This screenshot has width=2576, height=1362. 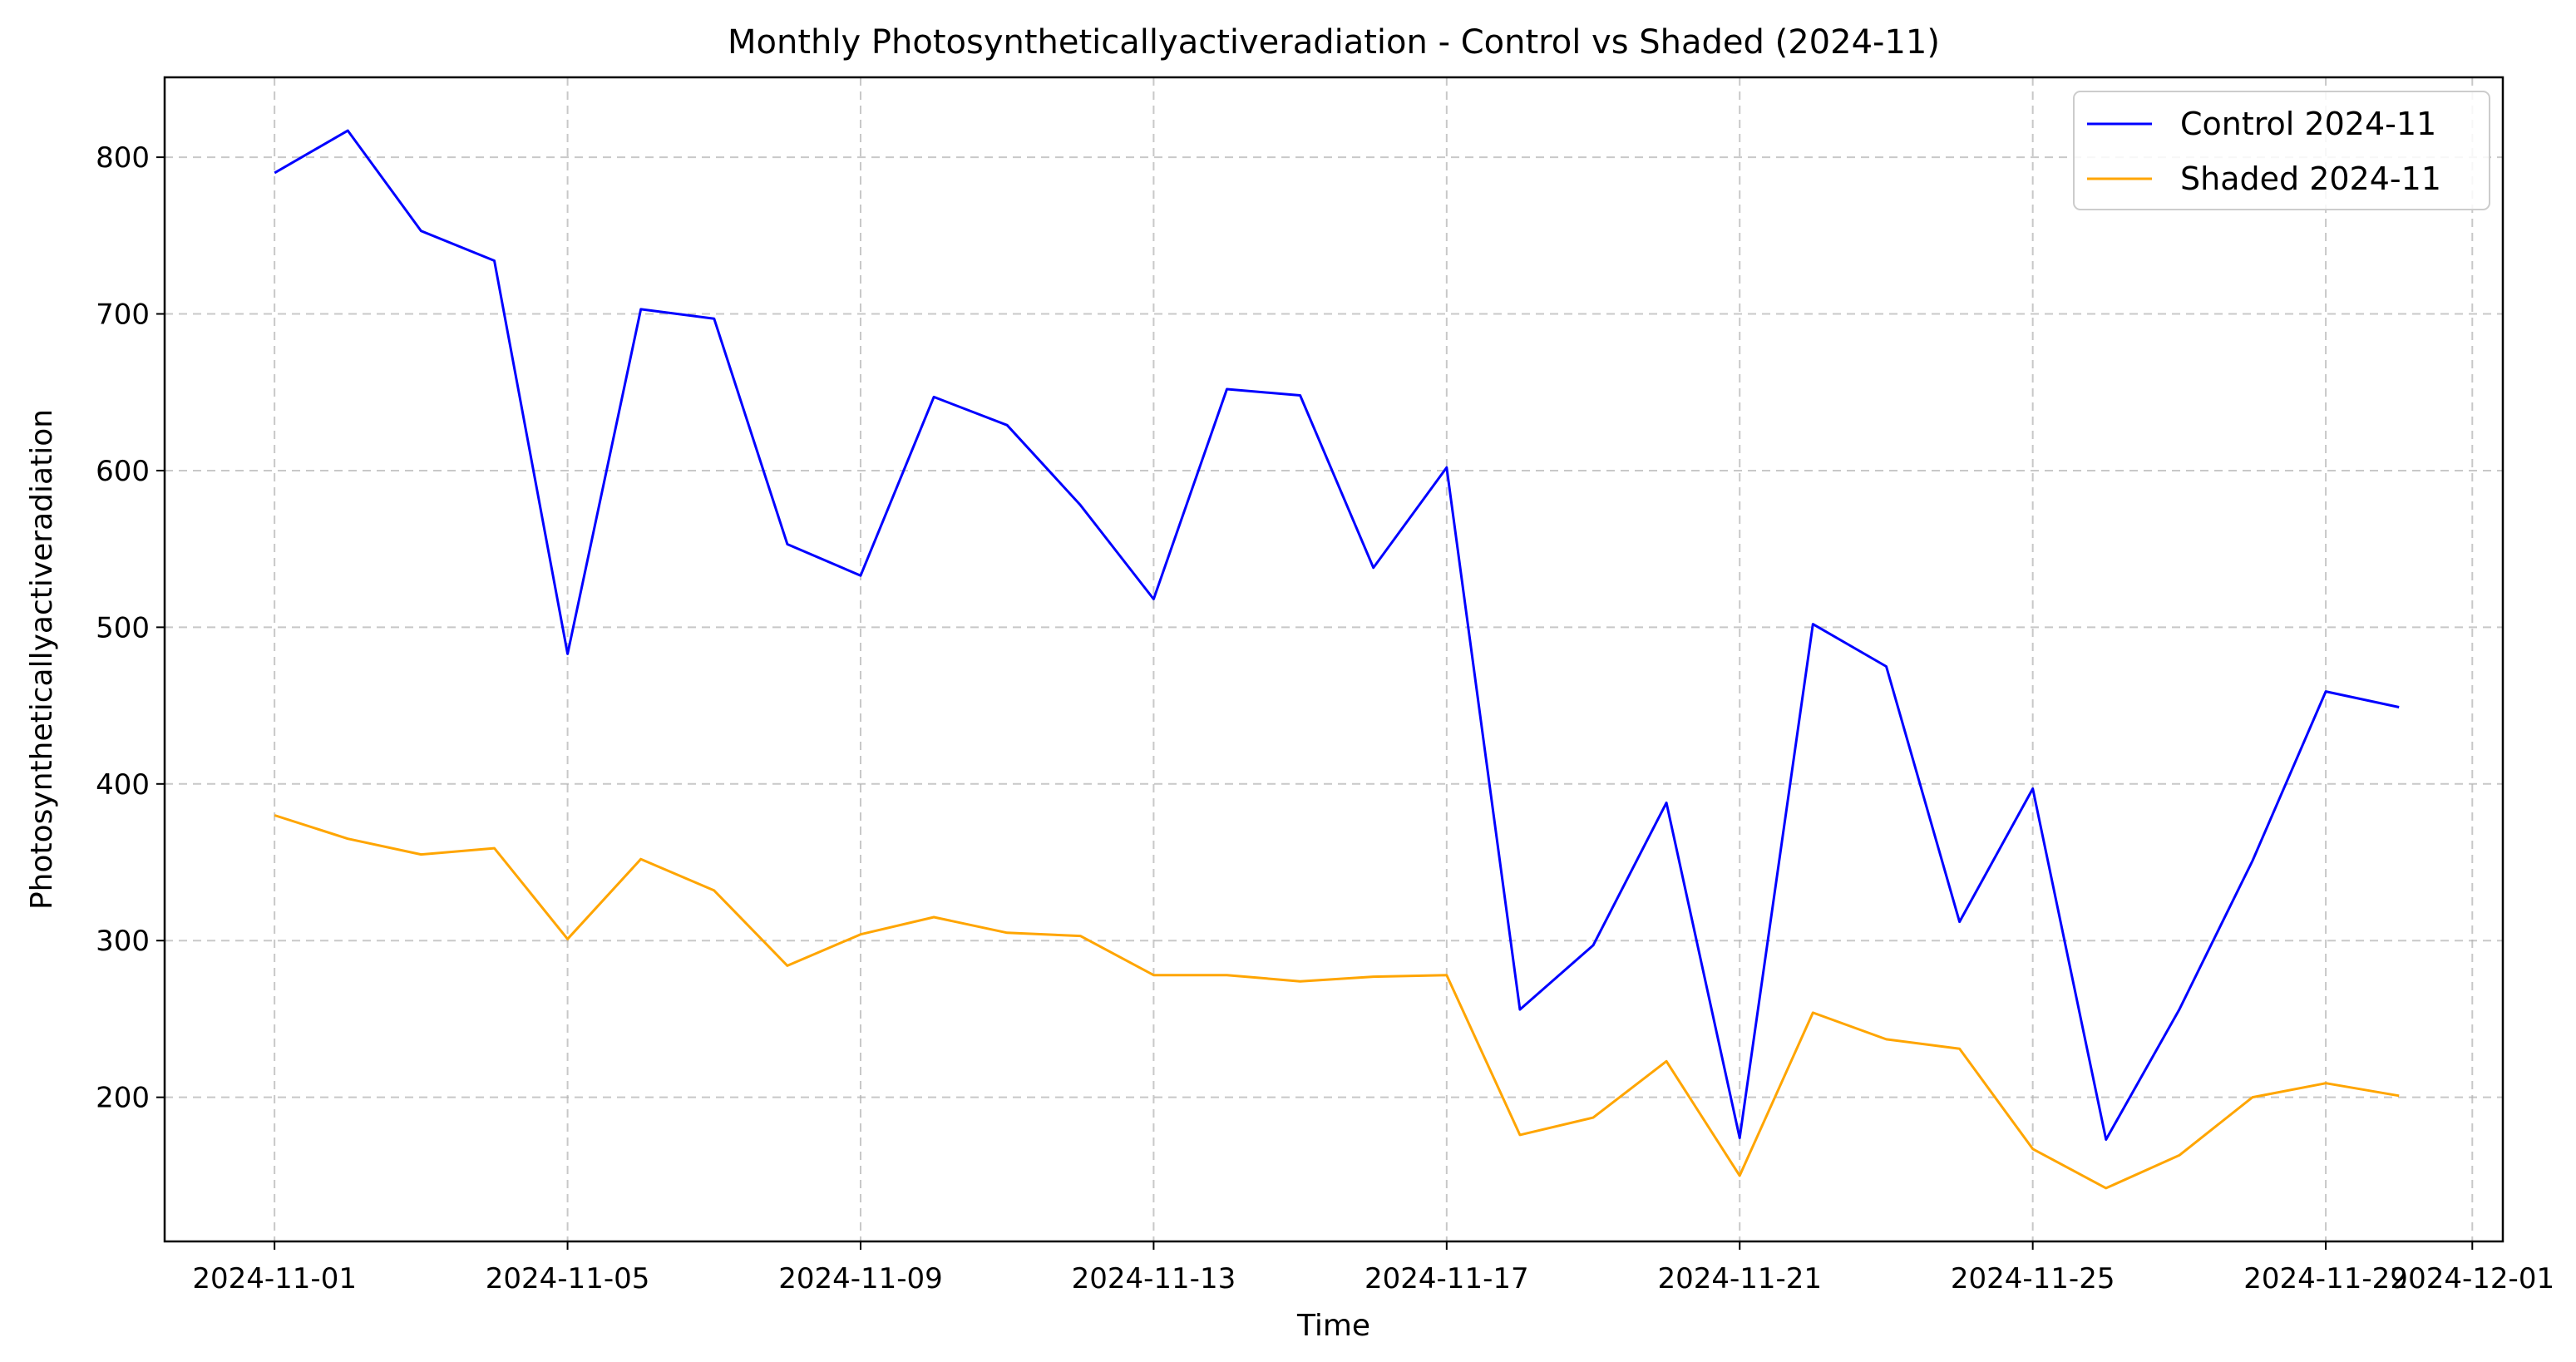 I want to click on legend-box, so click(x=2281, y=150).